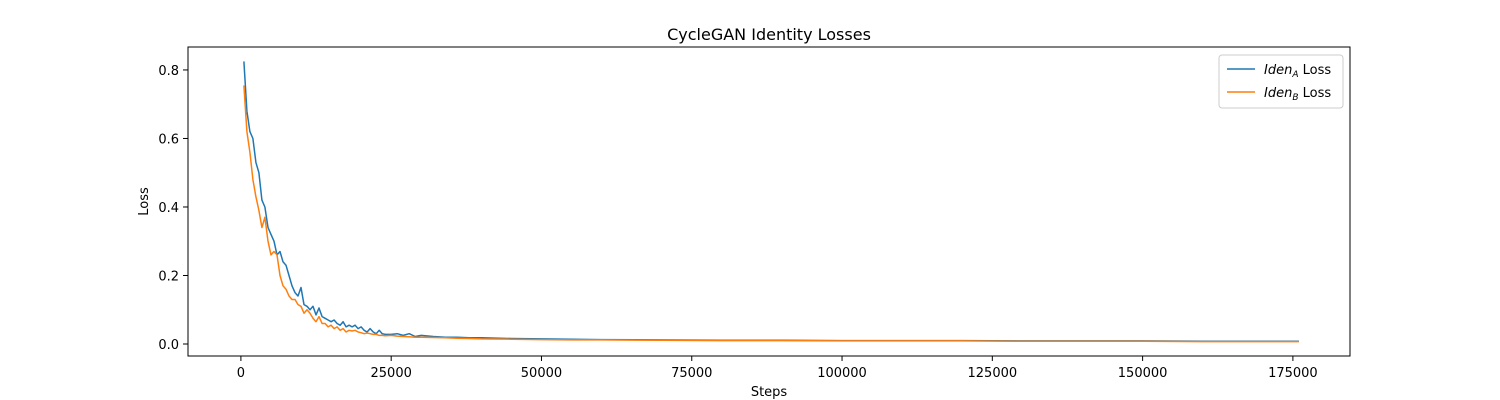  I want to click on x-tick-label: 50000, so click(541, 373).